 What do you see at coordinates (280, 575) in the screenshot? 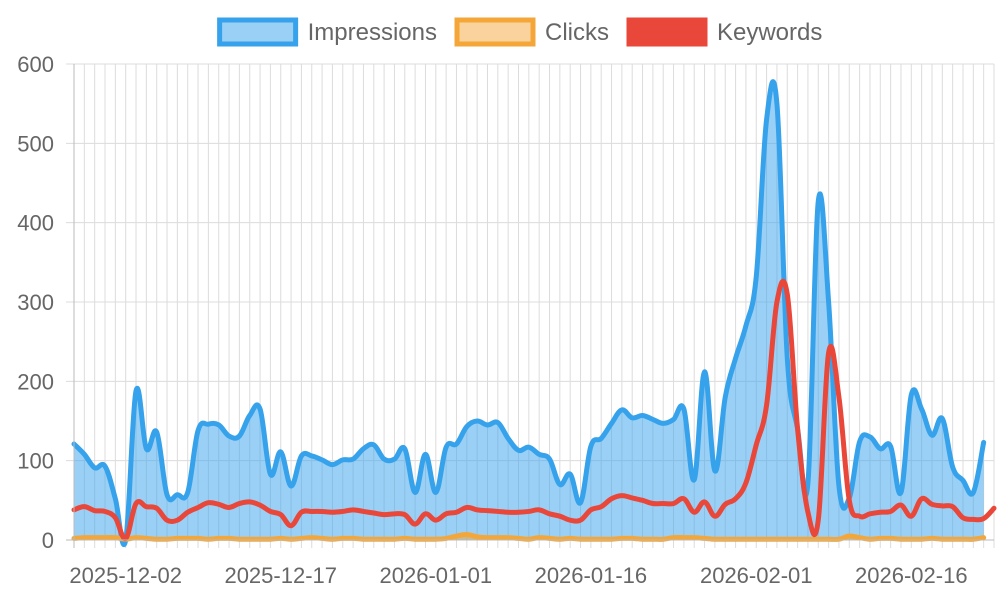
I see `x-tick-label: 2025-12-17` at bounding box center [280, 575].